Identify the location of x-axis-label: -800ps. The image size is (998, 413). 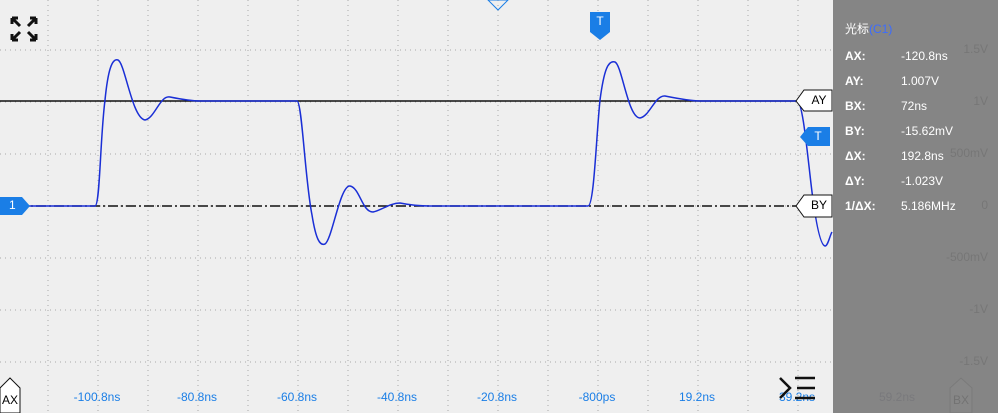
(597, 397).